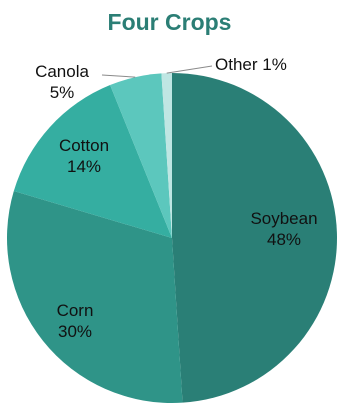 The image size is (339, 404). I want to click on slice-label-soybean: Soybean 48%, so click(283, 229).